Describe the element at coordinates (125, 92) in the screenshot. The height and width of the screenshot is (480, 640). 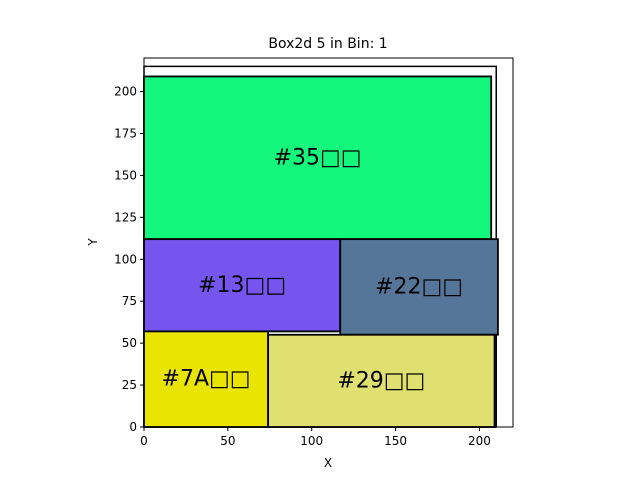
I see `y-tick-label: 200` at that location.